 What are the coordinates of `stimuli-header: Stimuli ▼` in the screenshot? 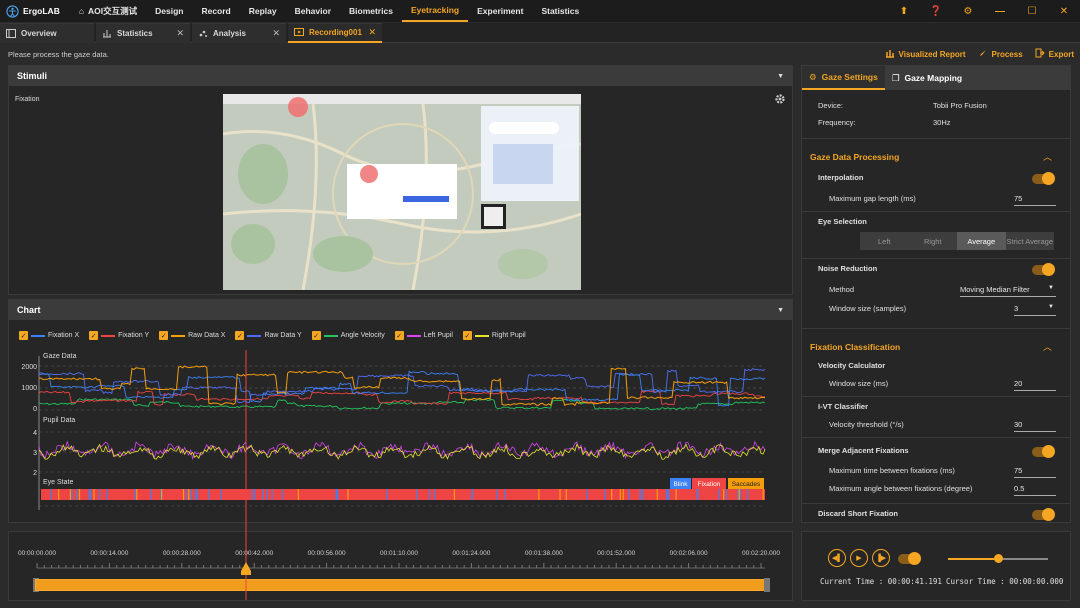 It's located at (400, 76).